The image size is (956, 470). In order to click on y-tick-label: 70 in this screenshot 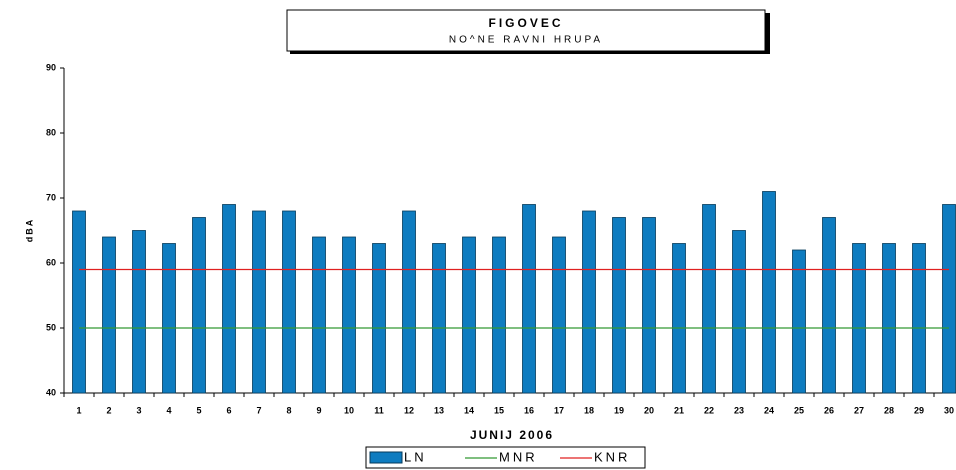, I will do `click(51, 197)`.